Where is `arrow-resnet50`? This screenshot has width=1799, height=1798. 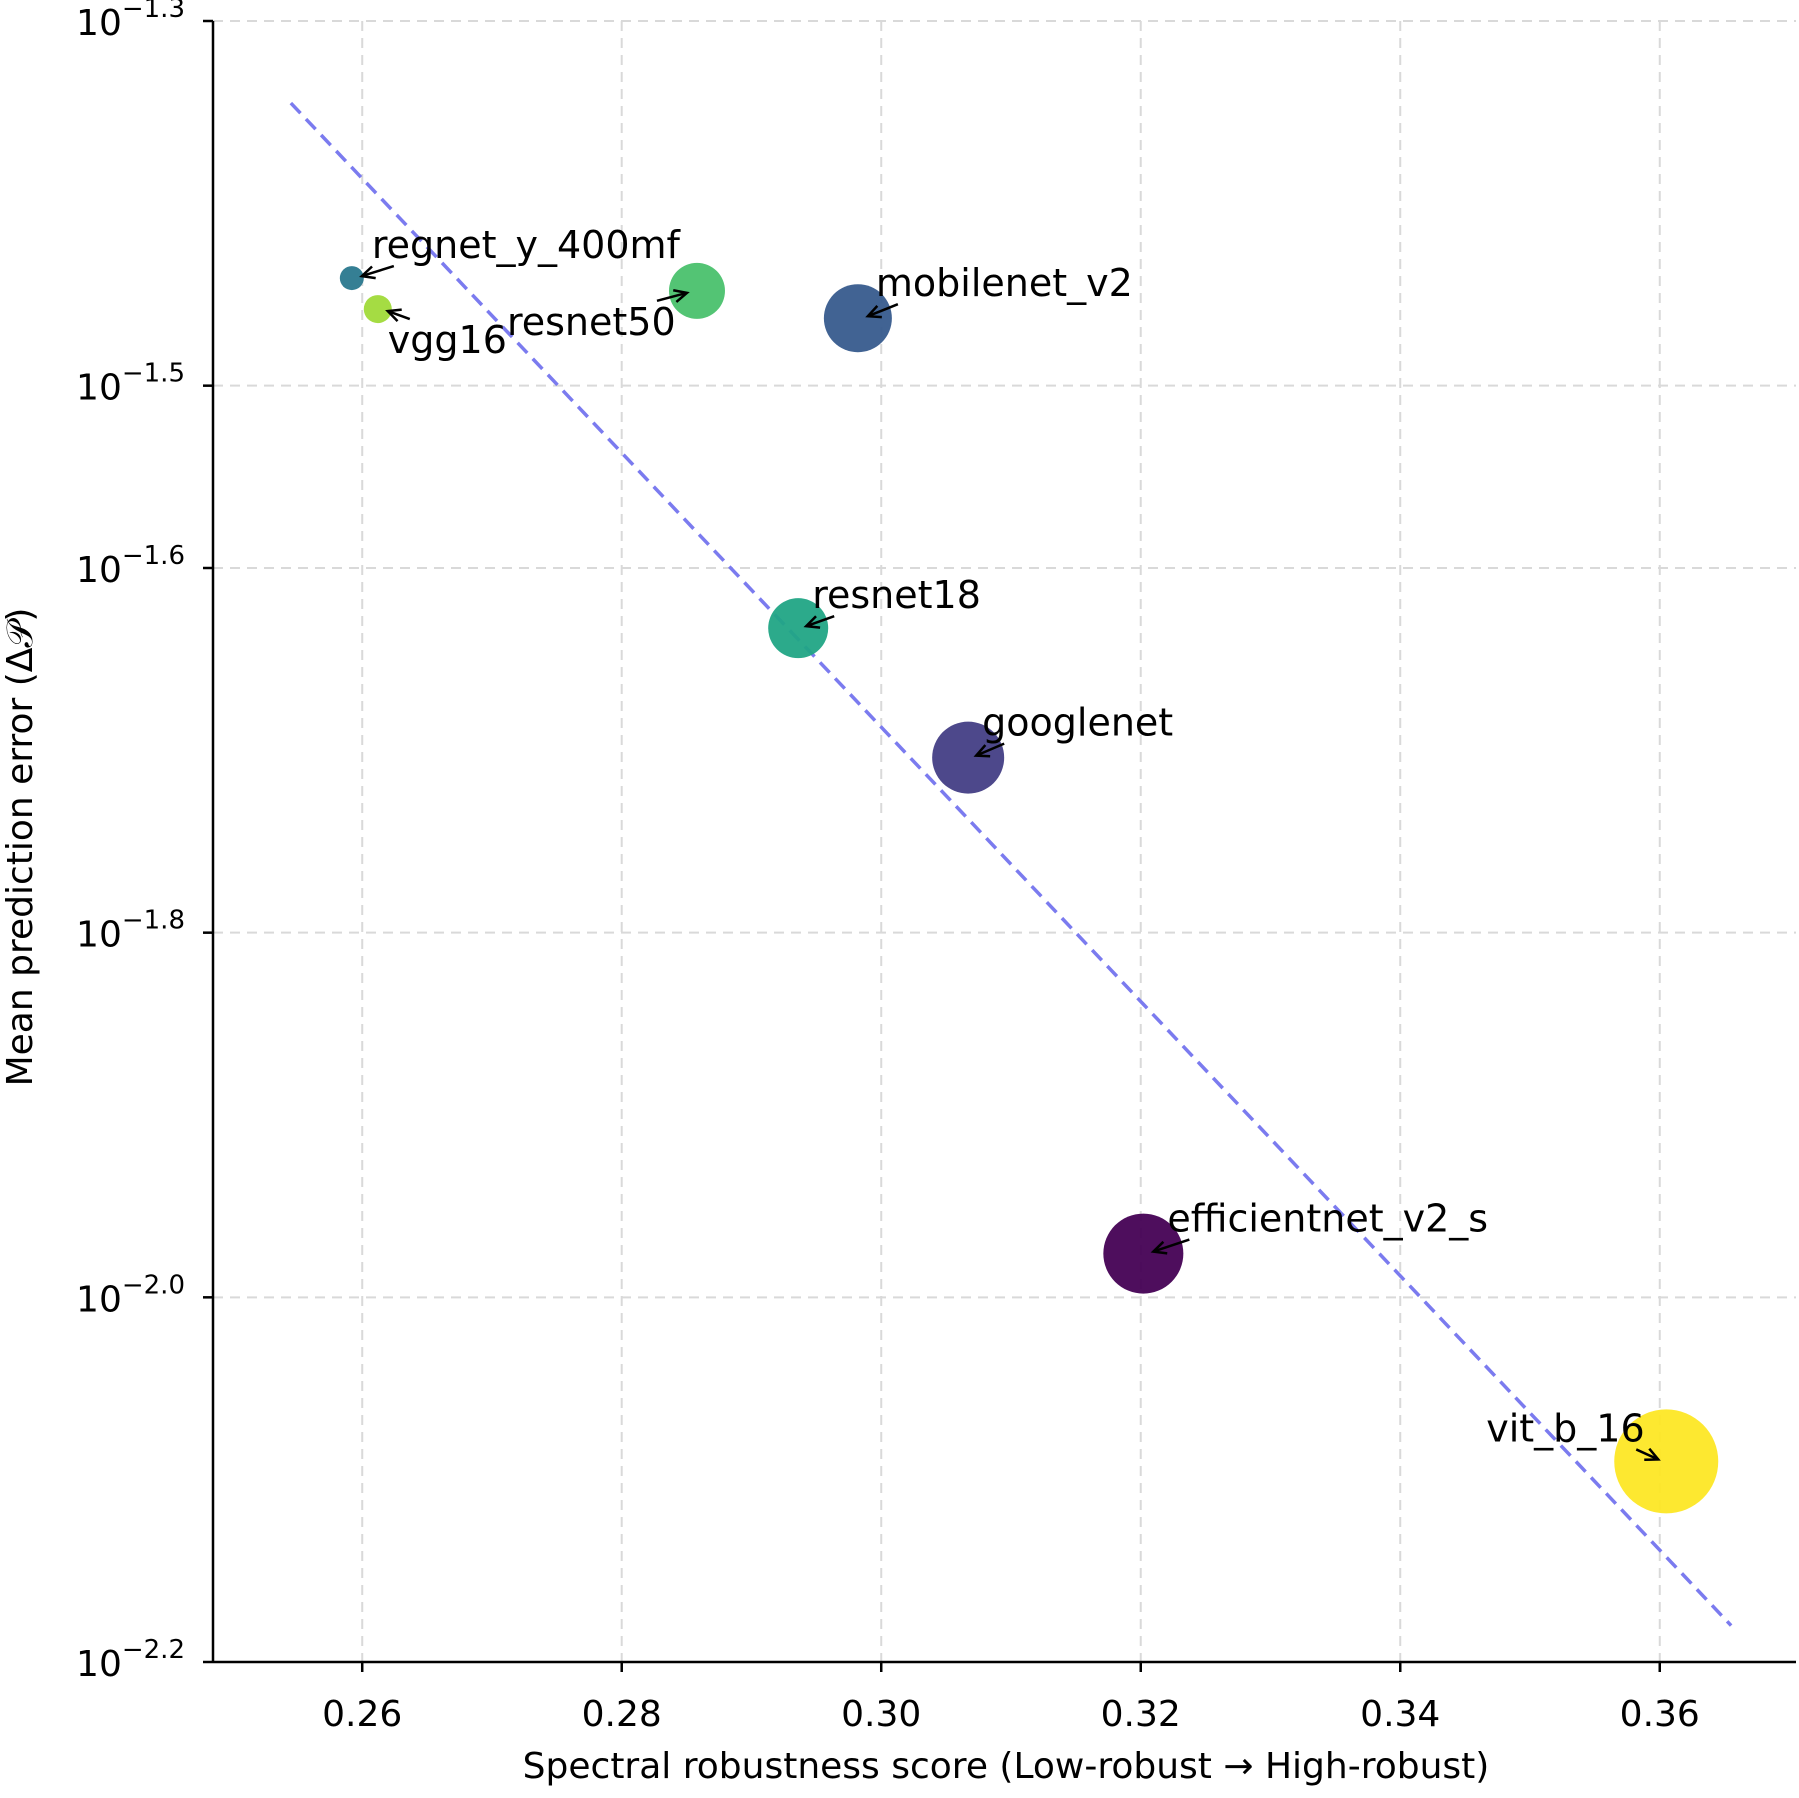 arrow-resnet50 is located at coordinates (672, 297).